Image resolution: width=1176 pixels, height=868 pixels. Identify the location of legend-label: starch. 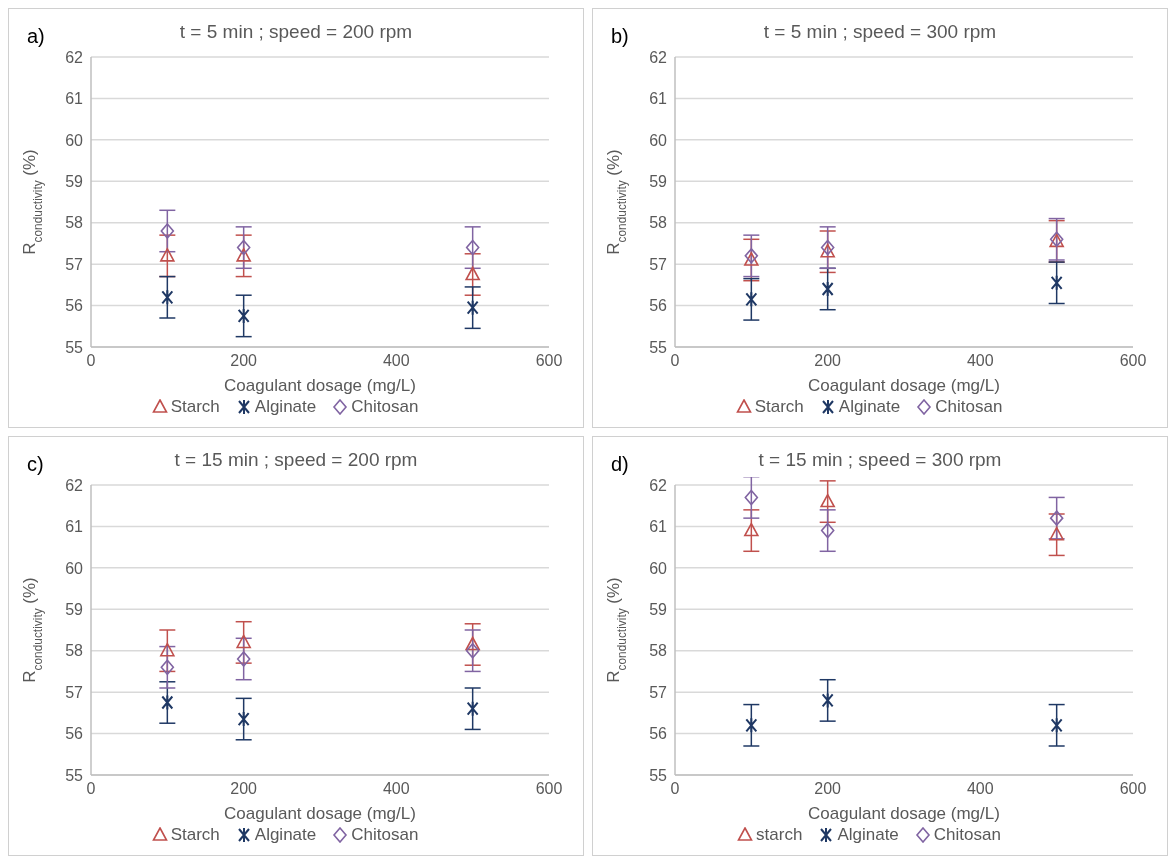
(779, 835).